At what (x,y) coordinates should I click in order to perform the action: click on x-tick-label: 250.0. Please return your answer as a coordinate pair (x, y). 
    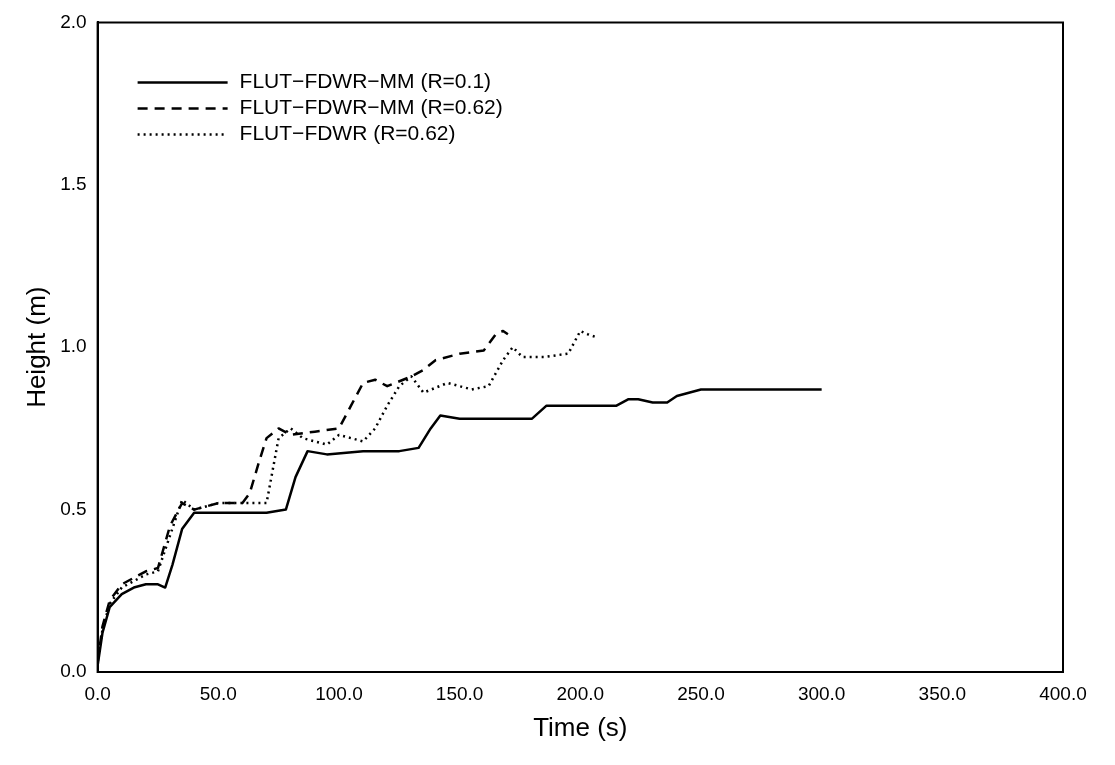
    Looking at the image, I should click on (701, 693).